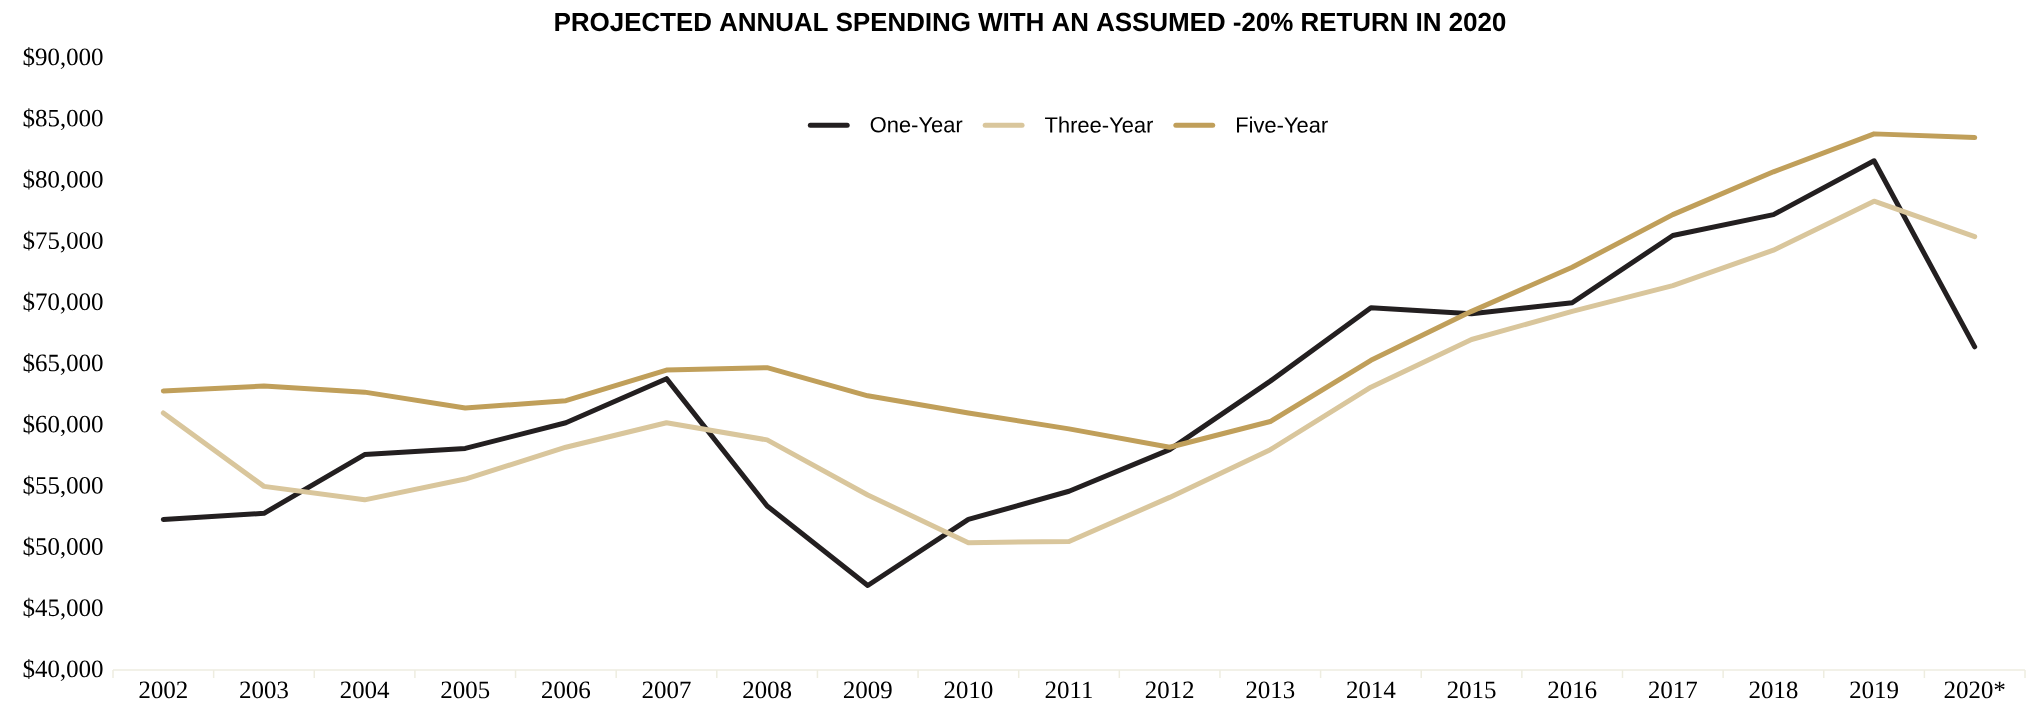  What do you see at coordinates (63, 608) in the screenshot?
I see `y-tick-label: $45,000` at bounding box center [63, 608].